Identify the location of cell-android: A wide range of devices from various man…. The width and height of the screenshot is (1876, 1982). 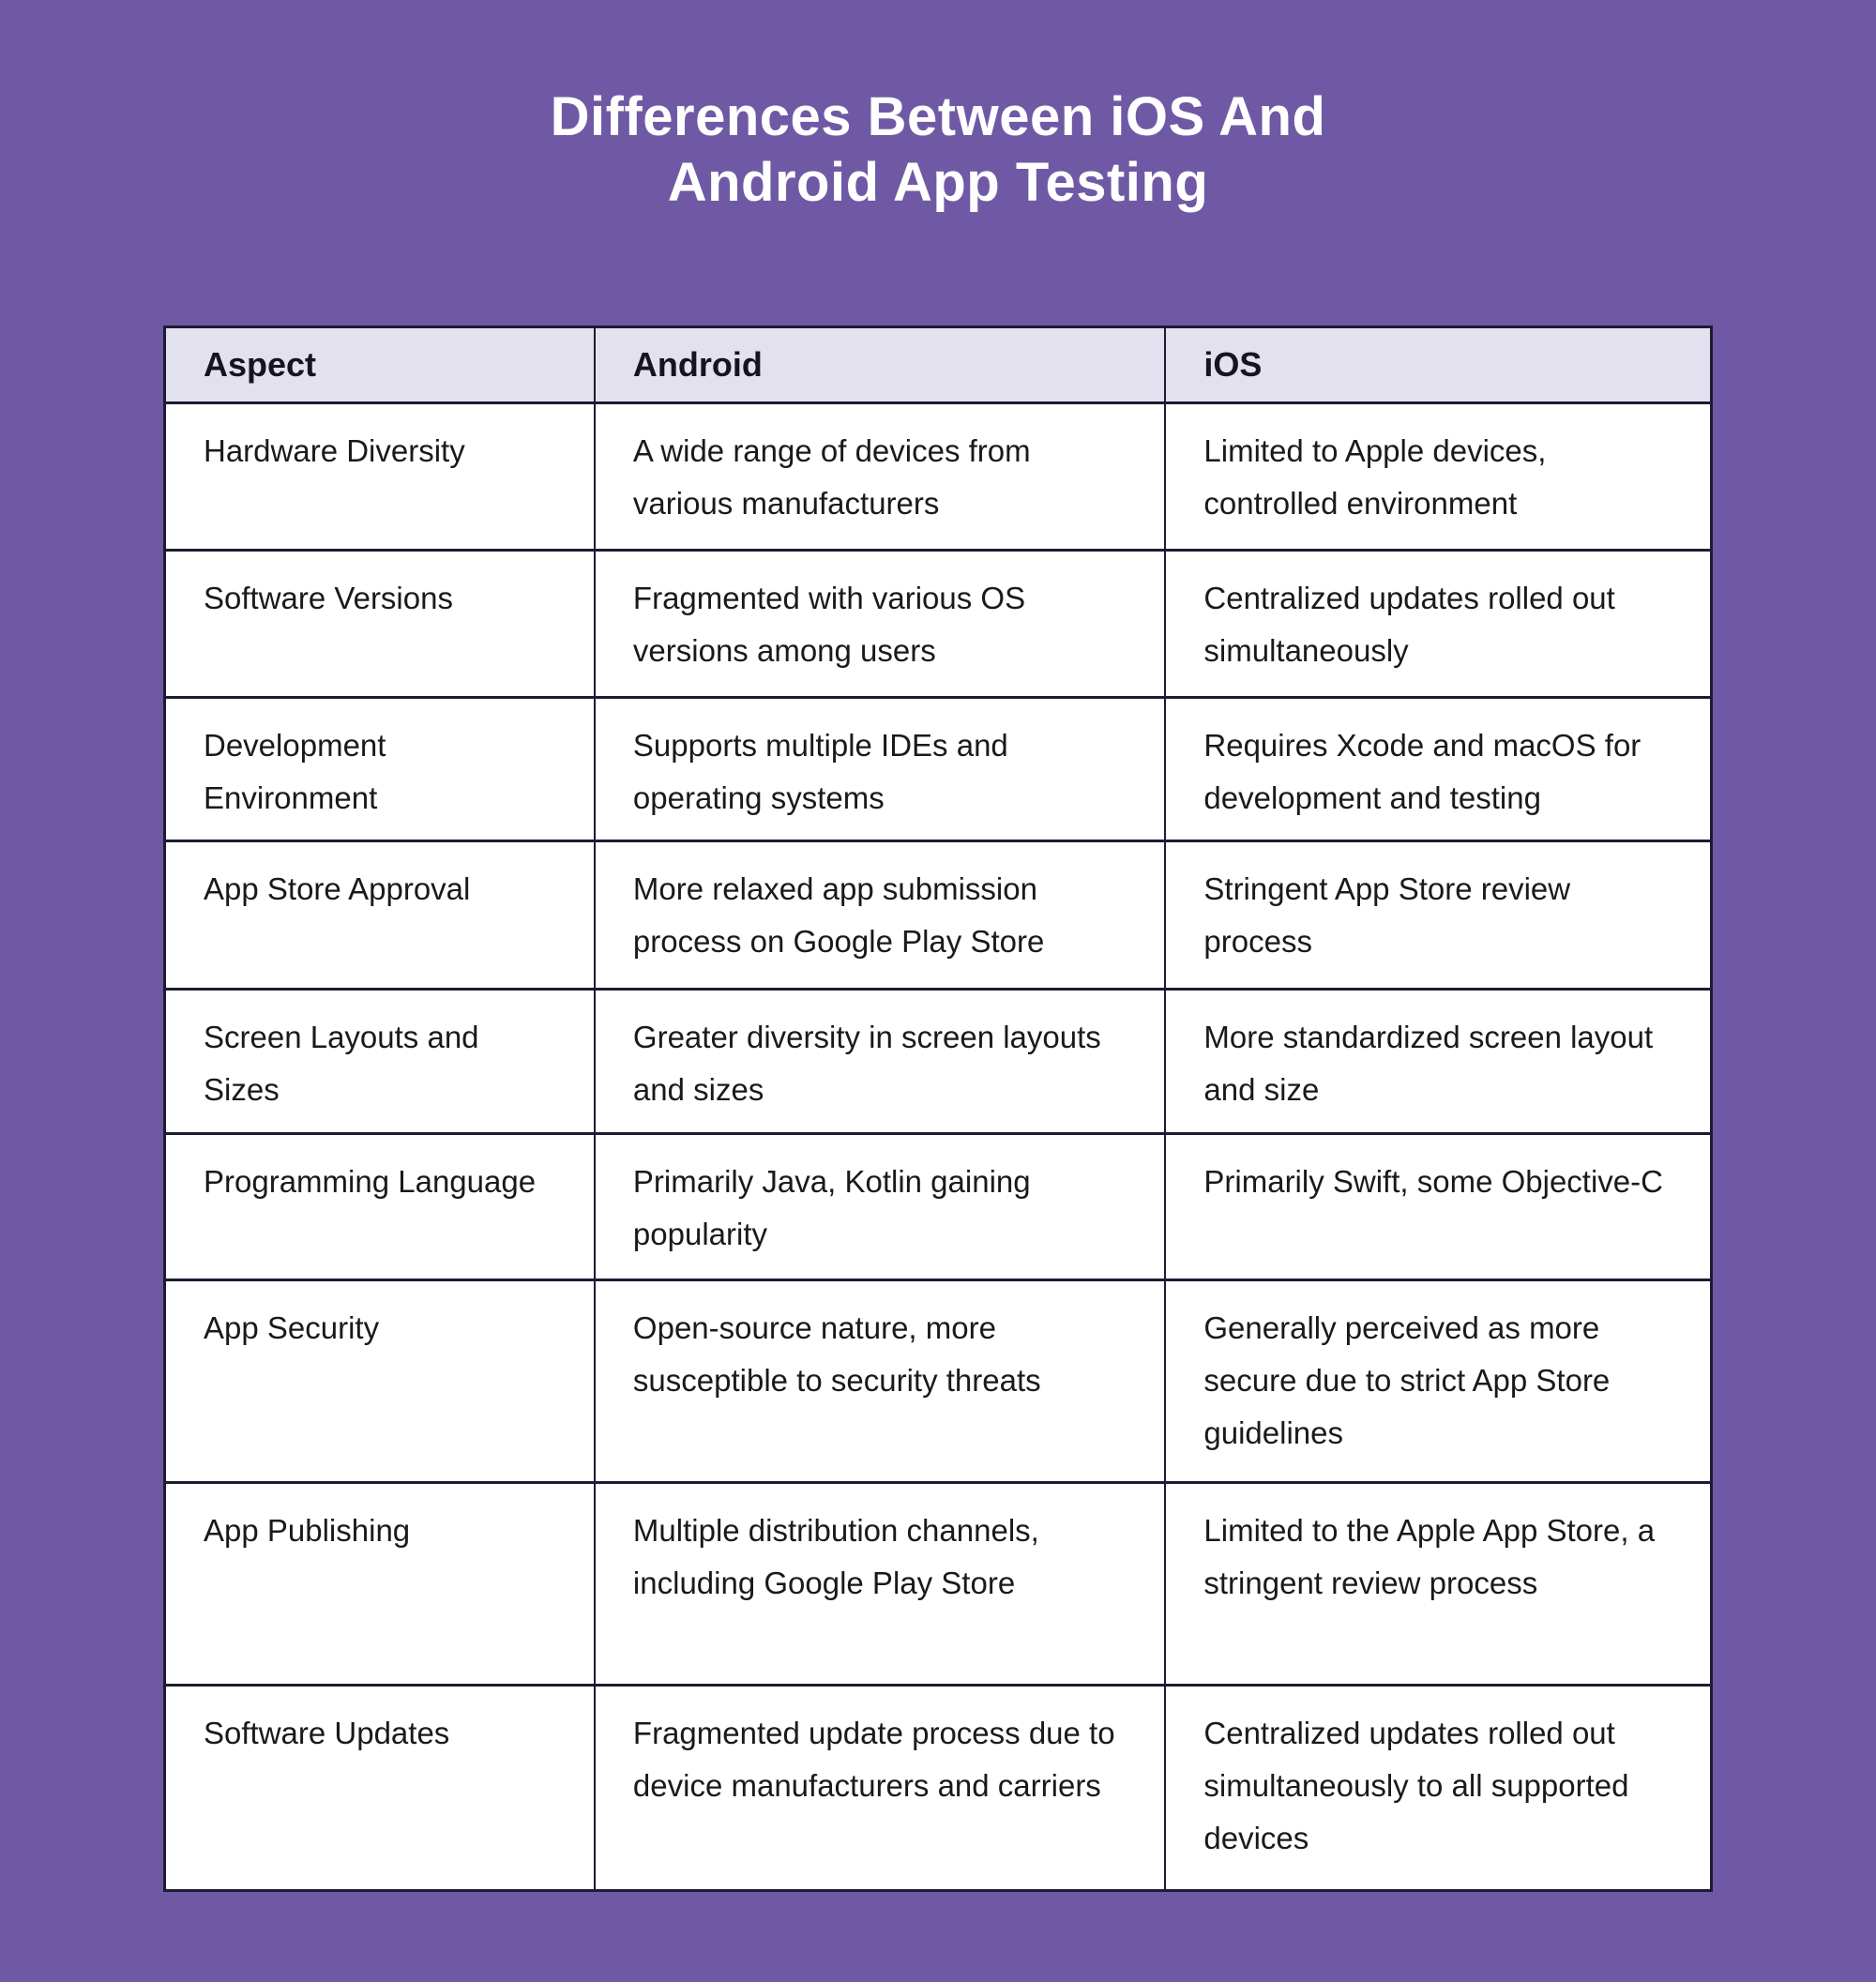
(880, 476).